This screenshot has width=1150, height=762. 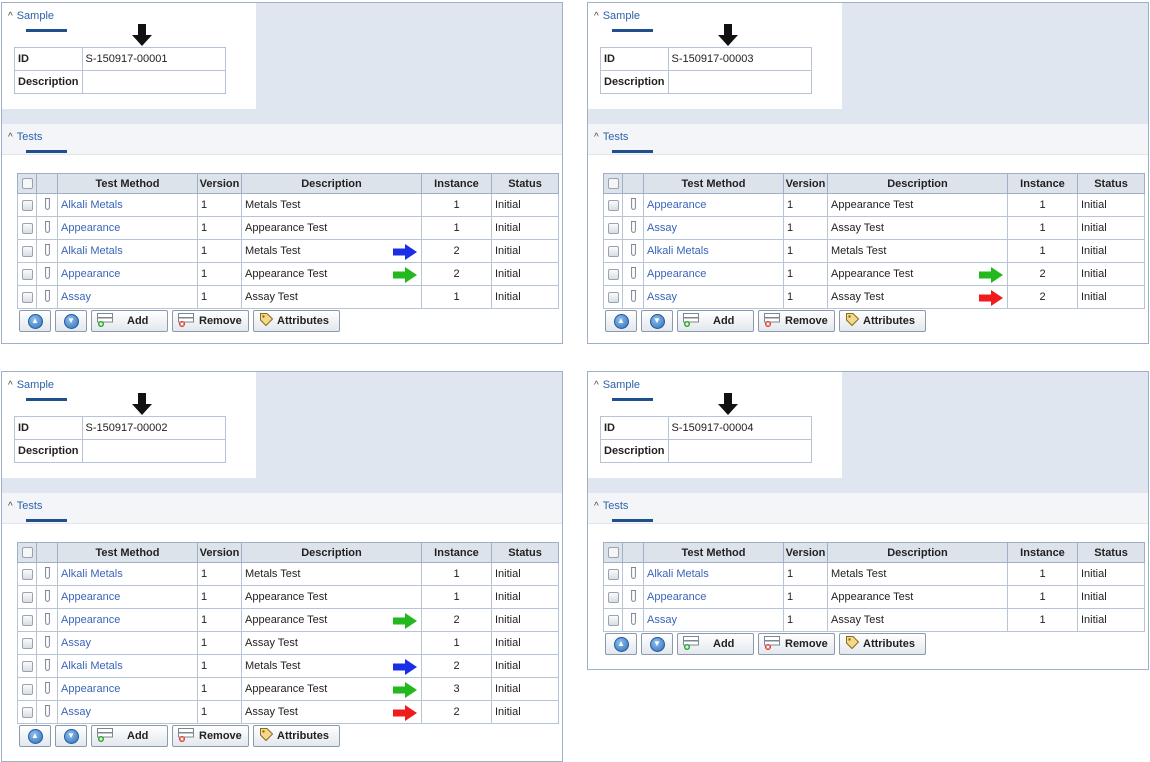 What do you see at coordinates (288, 689) in the screenshot?
I see `table-row: Appearance 1 Appearance Test 3 Initial` at bounding box center [288, 689].